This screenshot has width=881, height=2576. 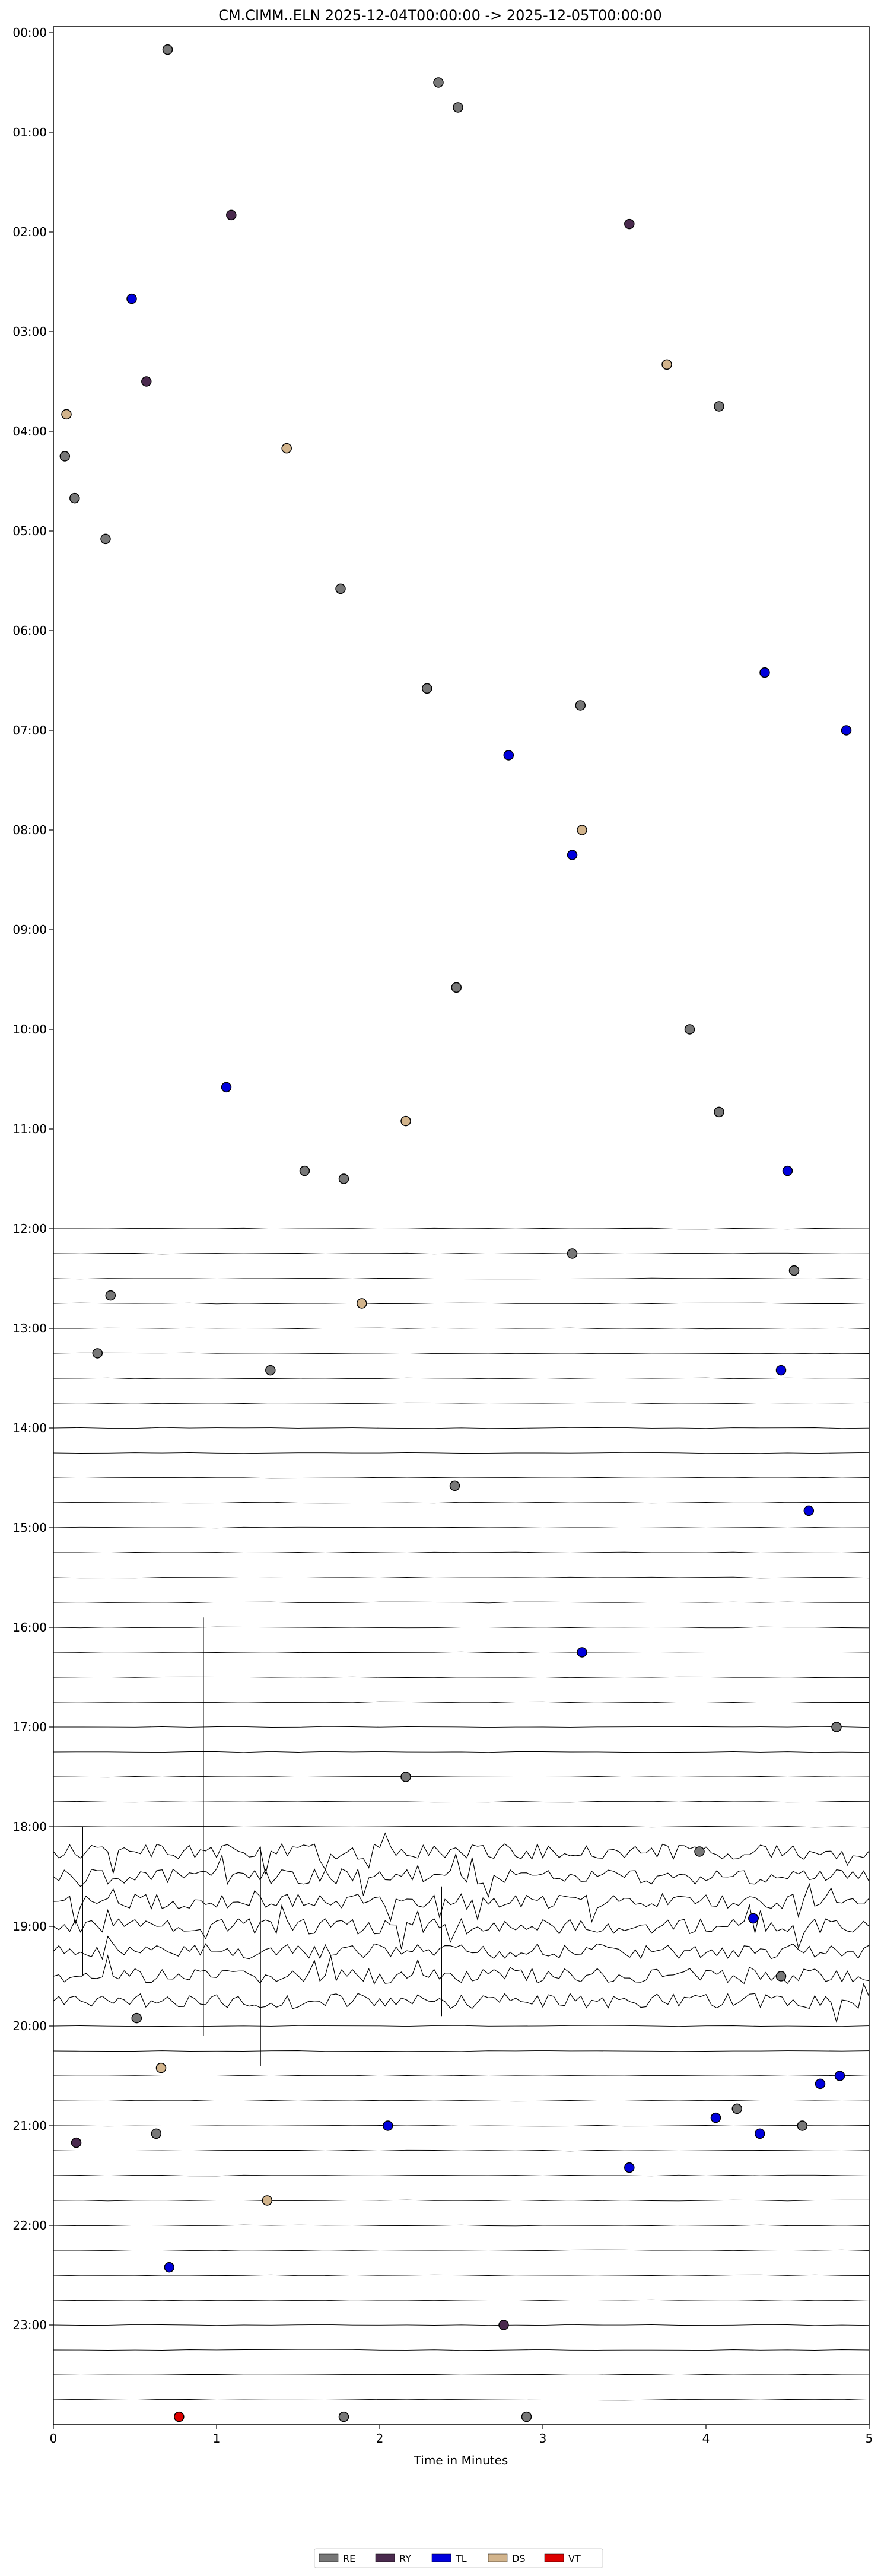 What do you see at coordinates (543, 2438) in the screenshot?
I see `x-tick-label: 3` at bounding box center [543, 2438].